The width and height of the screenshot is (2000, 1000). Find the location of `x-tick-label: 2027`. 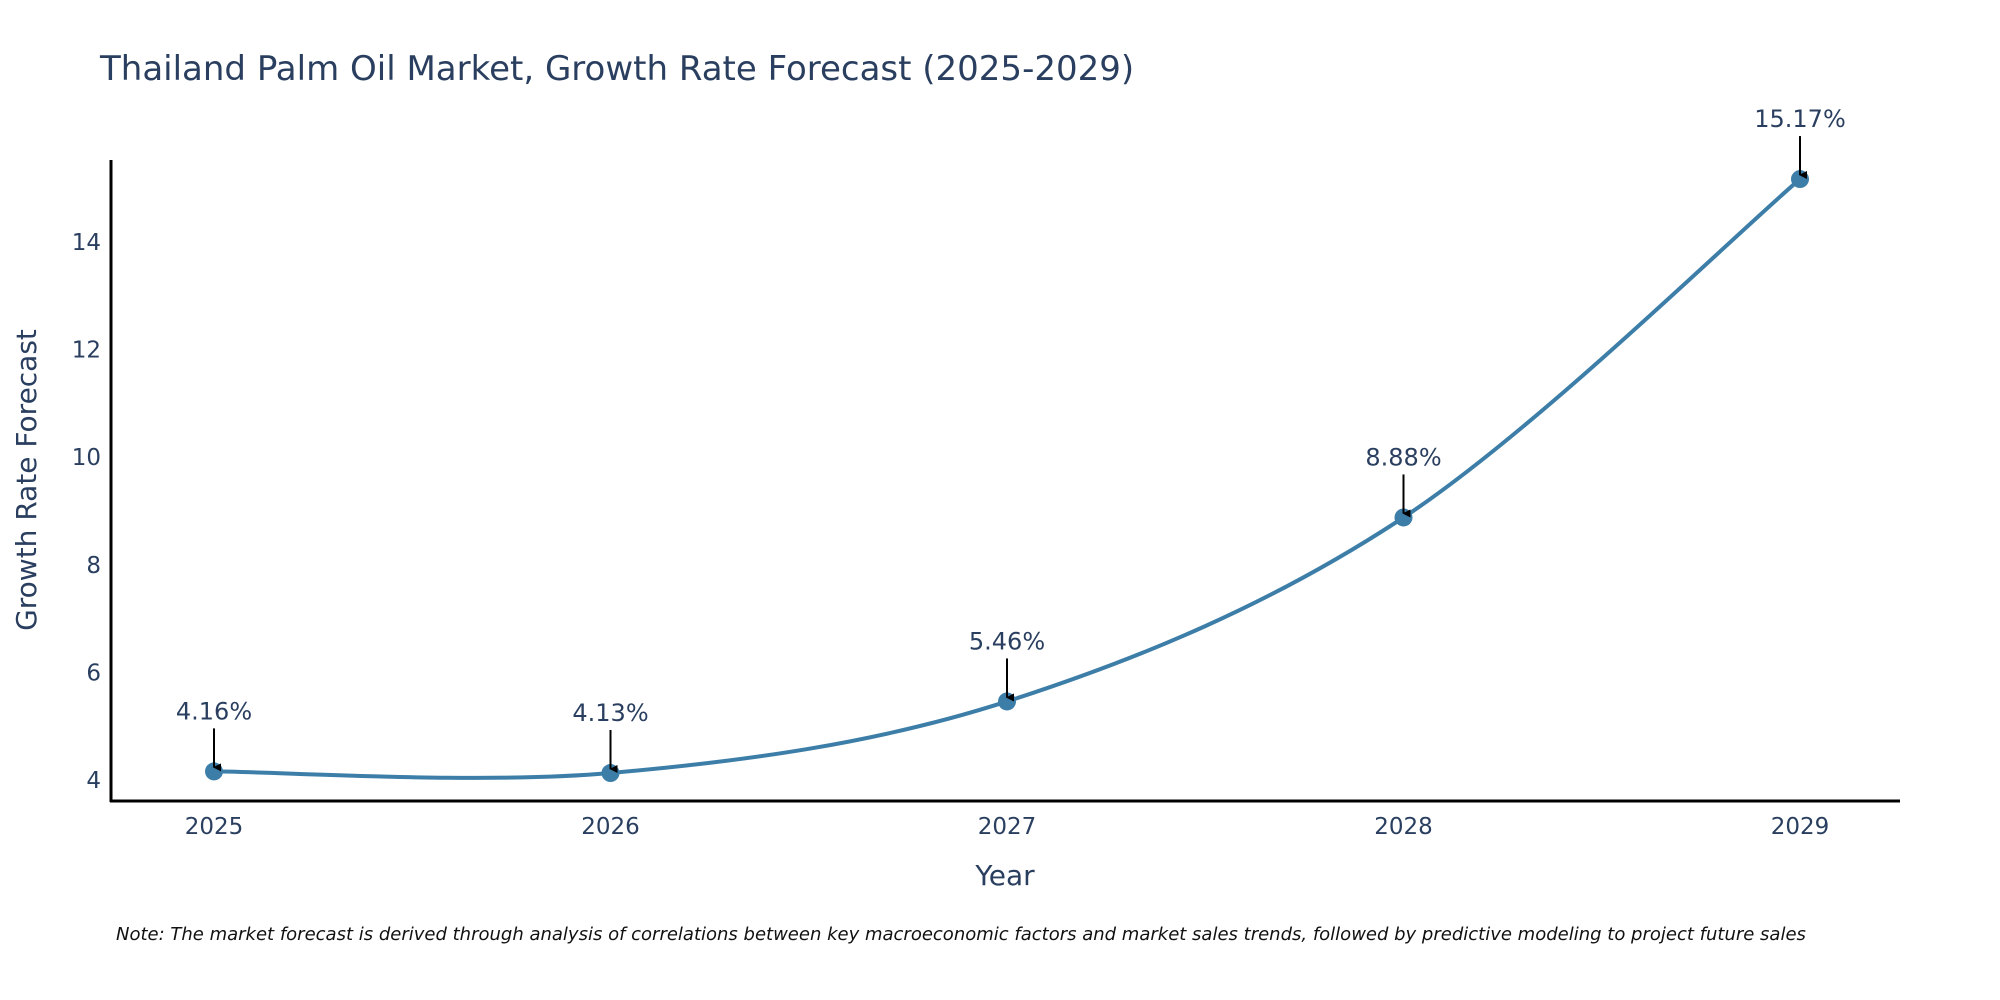

x-tick-label: 2027 is located at coordinates (1007, 827).